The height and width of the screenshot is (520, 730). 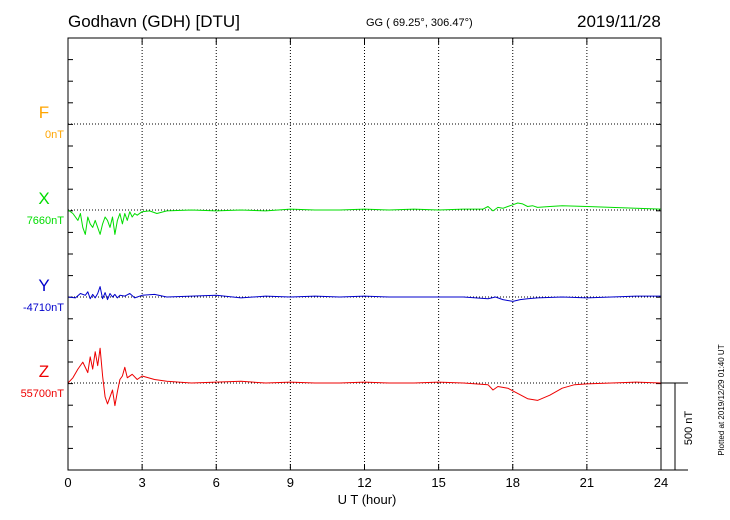 What do you see at coordinates (364, 482) in the screenshot?
I see `x-tick-label: 12` at bounding box center [364, 482].